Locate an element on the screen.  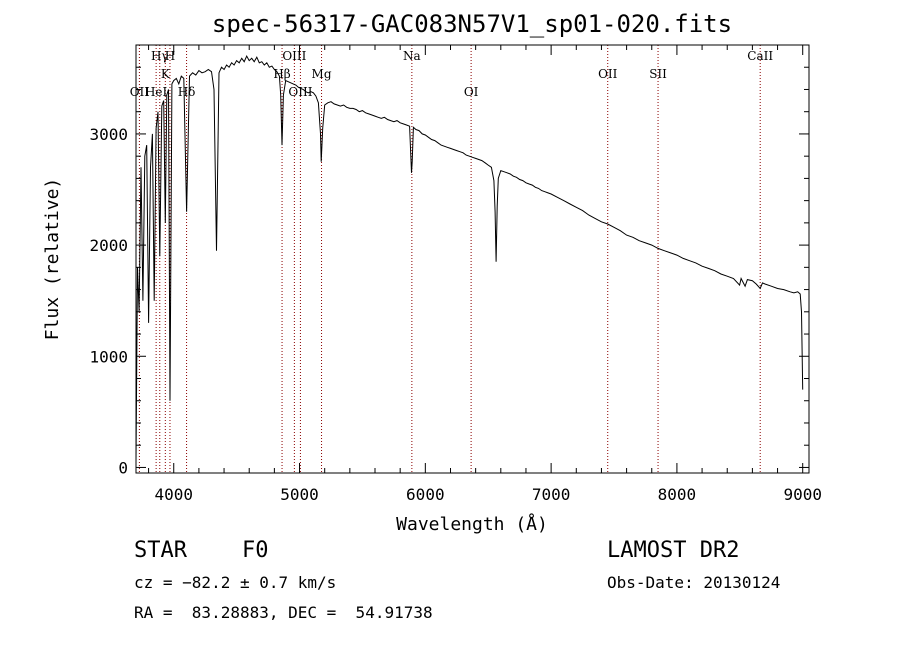
line-marker-label: H is located at coordinates (170, 56).